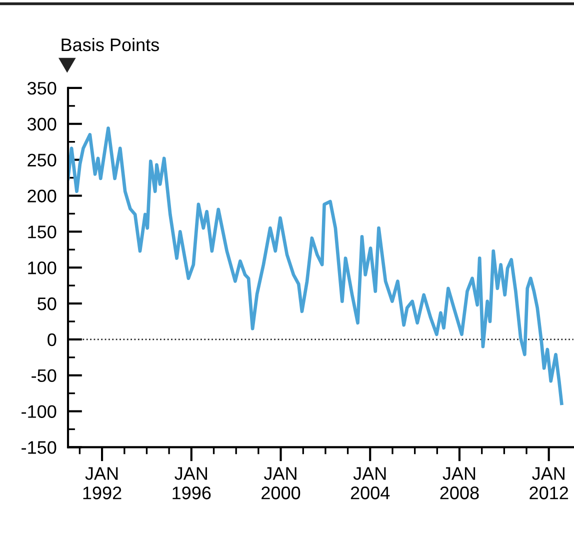  What do you see at coordinates (110, 45) in the screenshot?
I see `y-axis-title: Basis Points` at bounding box center [110, 45].